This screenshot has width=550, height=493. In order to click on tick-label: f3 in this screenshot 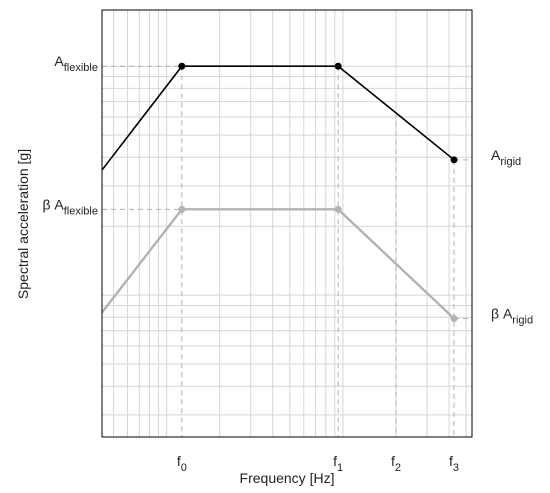, I will do `click(454, 463)`.